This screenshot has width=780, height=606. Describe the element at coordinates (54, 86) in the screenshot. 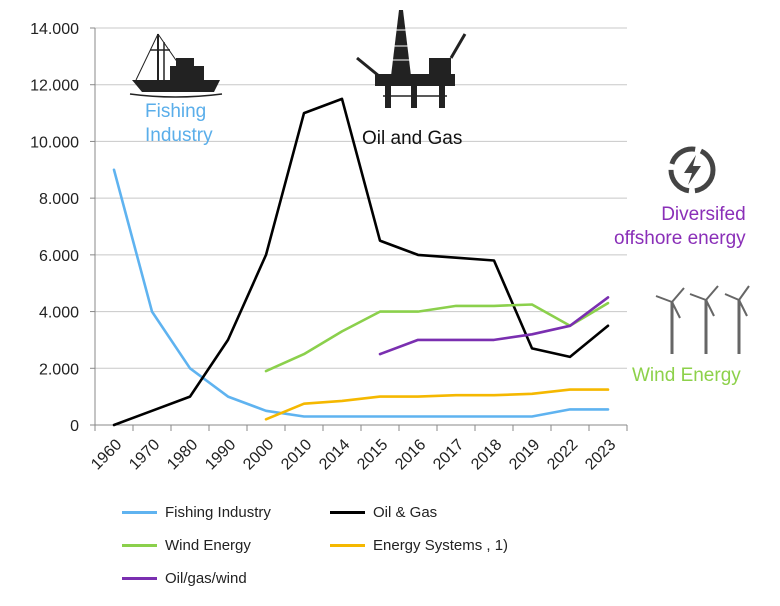

I see `y-tick-label: 12.000` at that location.